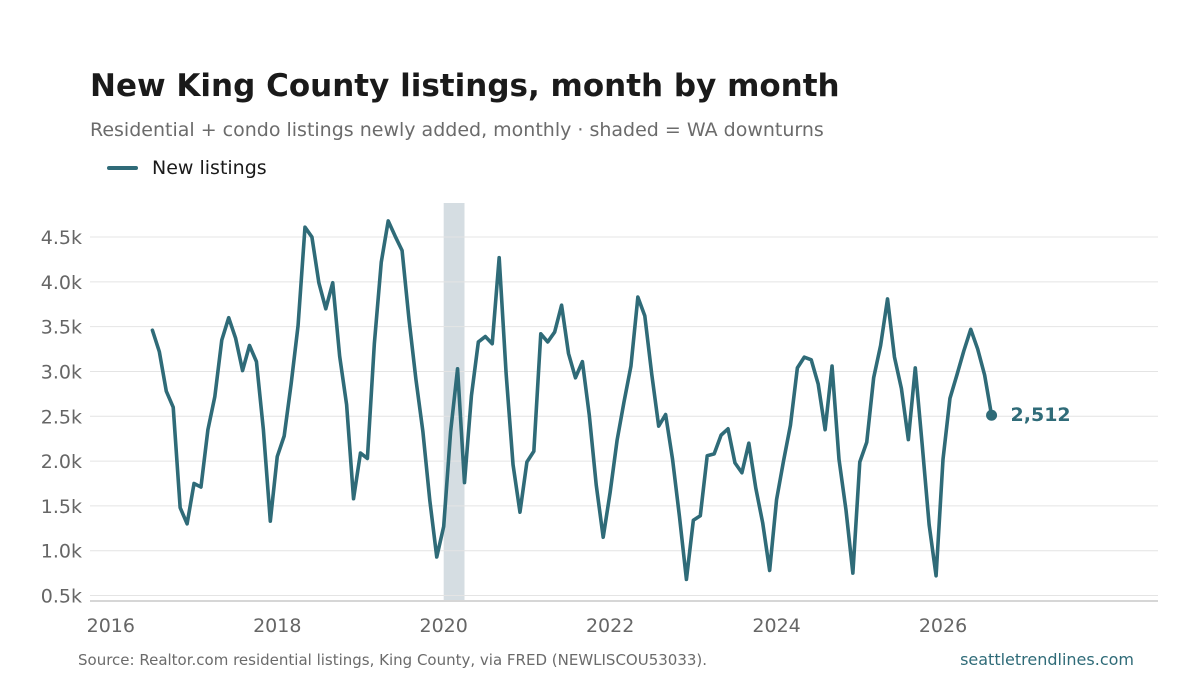 Image resolution: width=1200 pixels, height=675 pixels. What do you see at coordinates (527, 626) in the screenshot?
I see `x-axis-ticks: 2016 2018 2020 2022 2024 2026` at bounding box center [527, 626].